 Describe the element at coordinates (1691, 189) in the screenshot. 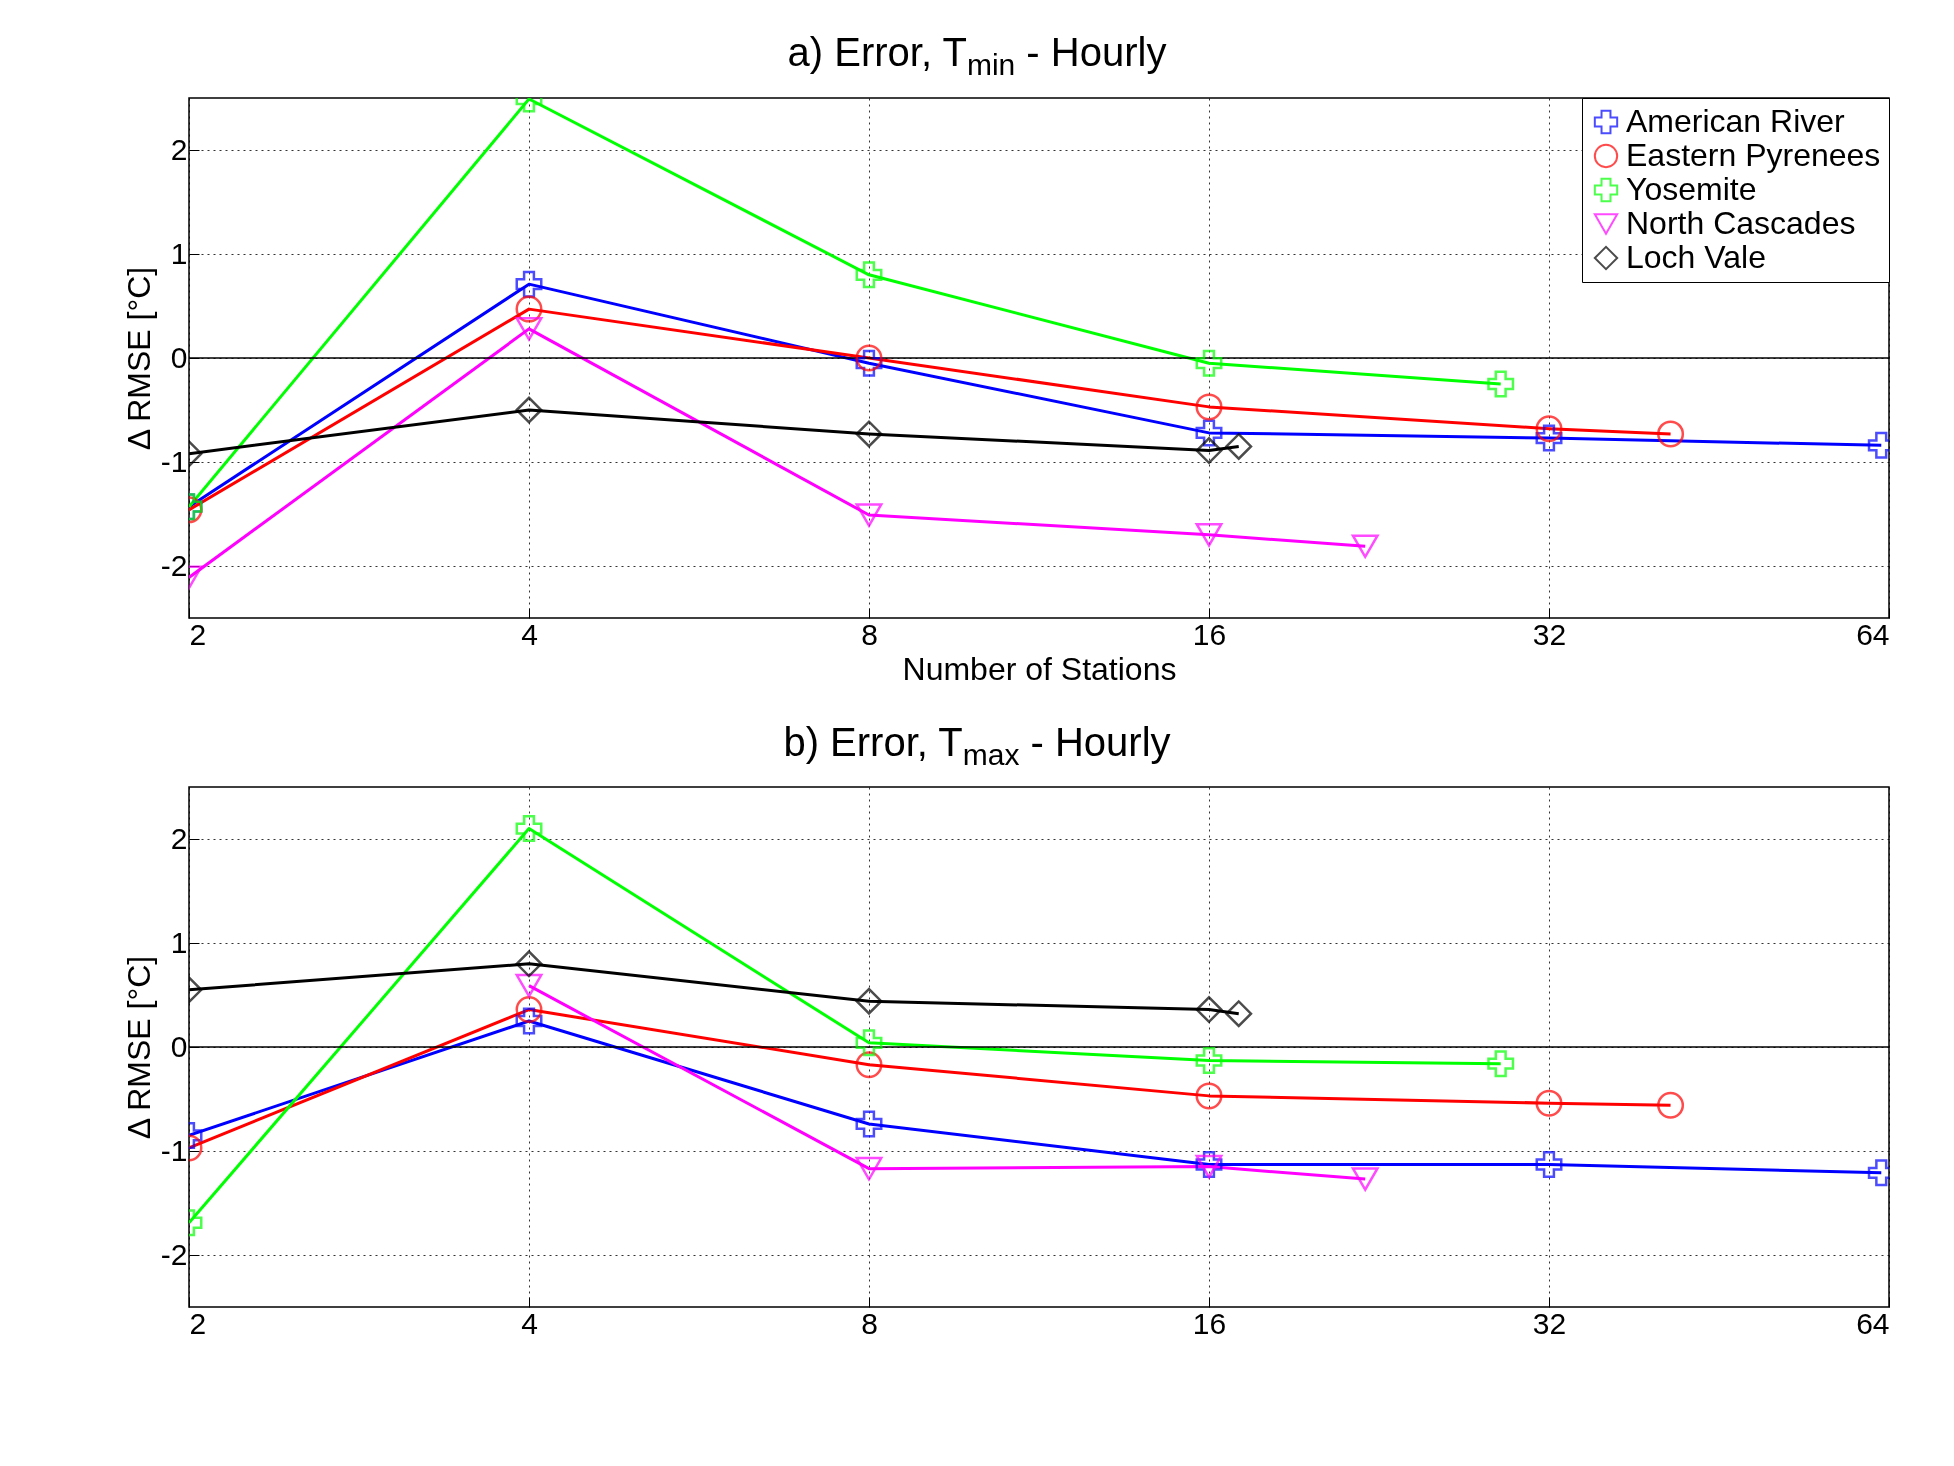

I see `legend-label: Yosemite` at that location.